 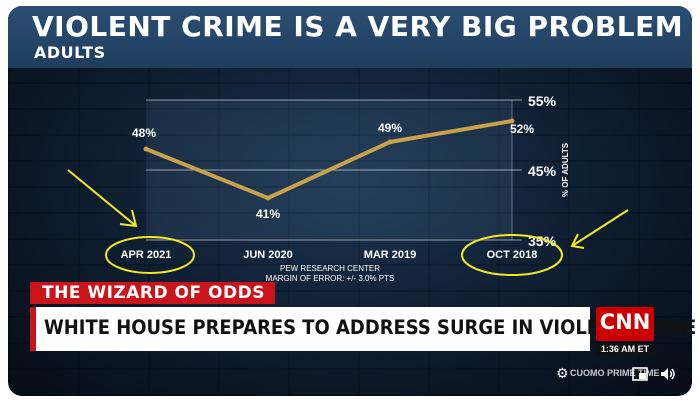 I want to click on show-name: CUOMO PRIME TIME, so click(x=615, y=373).